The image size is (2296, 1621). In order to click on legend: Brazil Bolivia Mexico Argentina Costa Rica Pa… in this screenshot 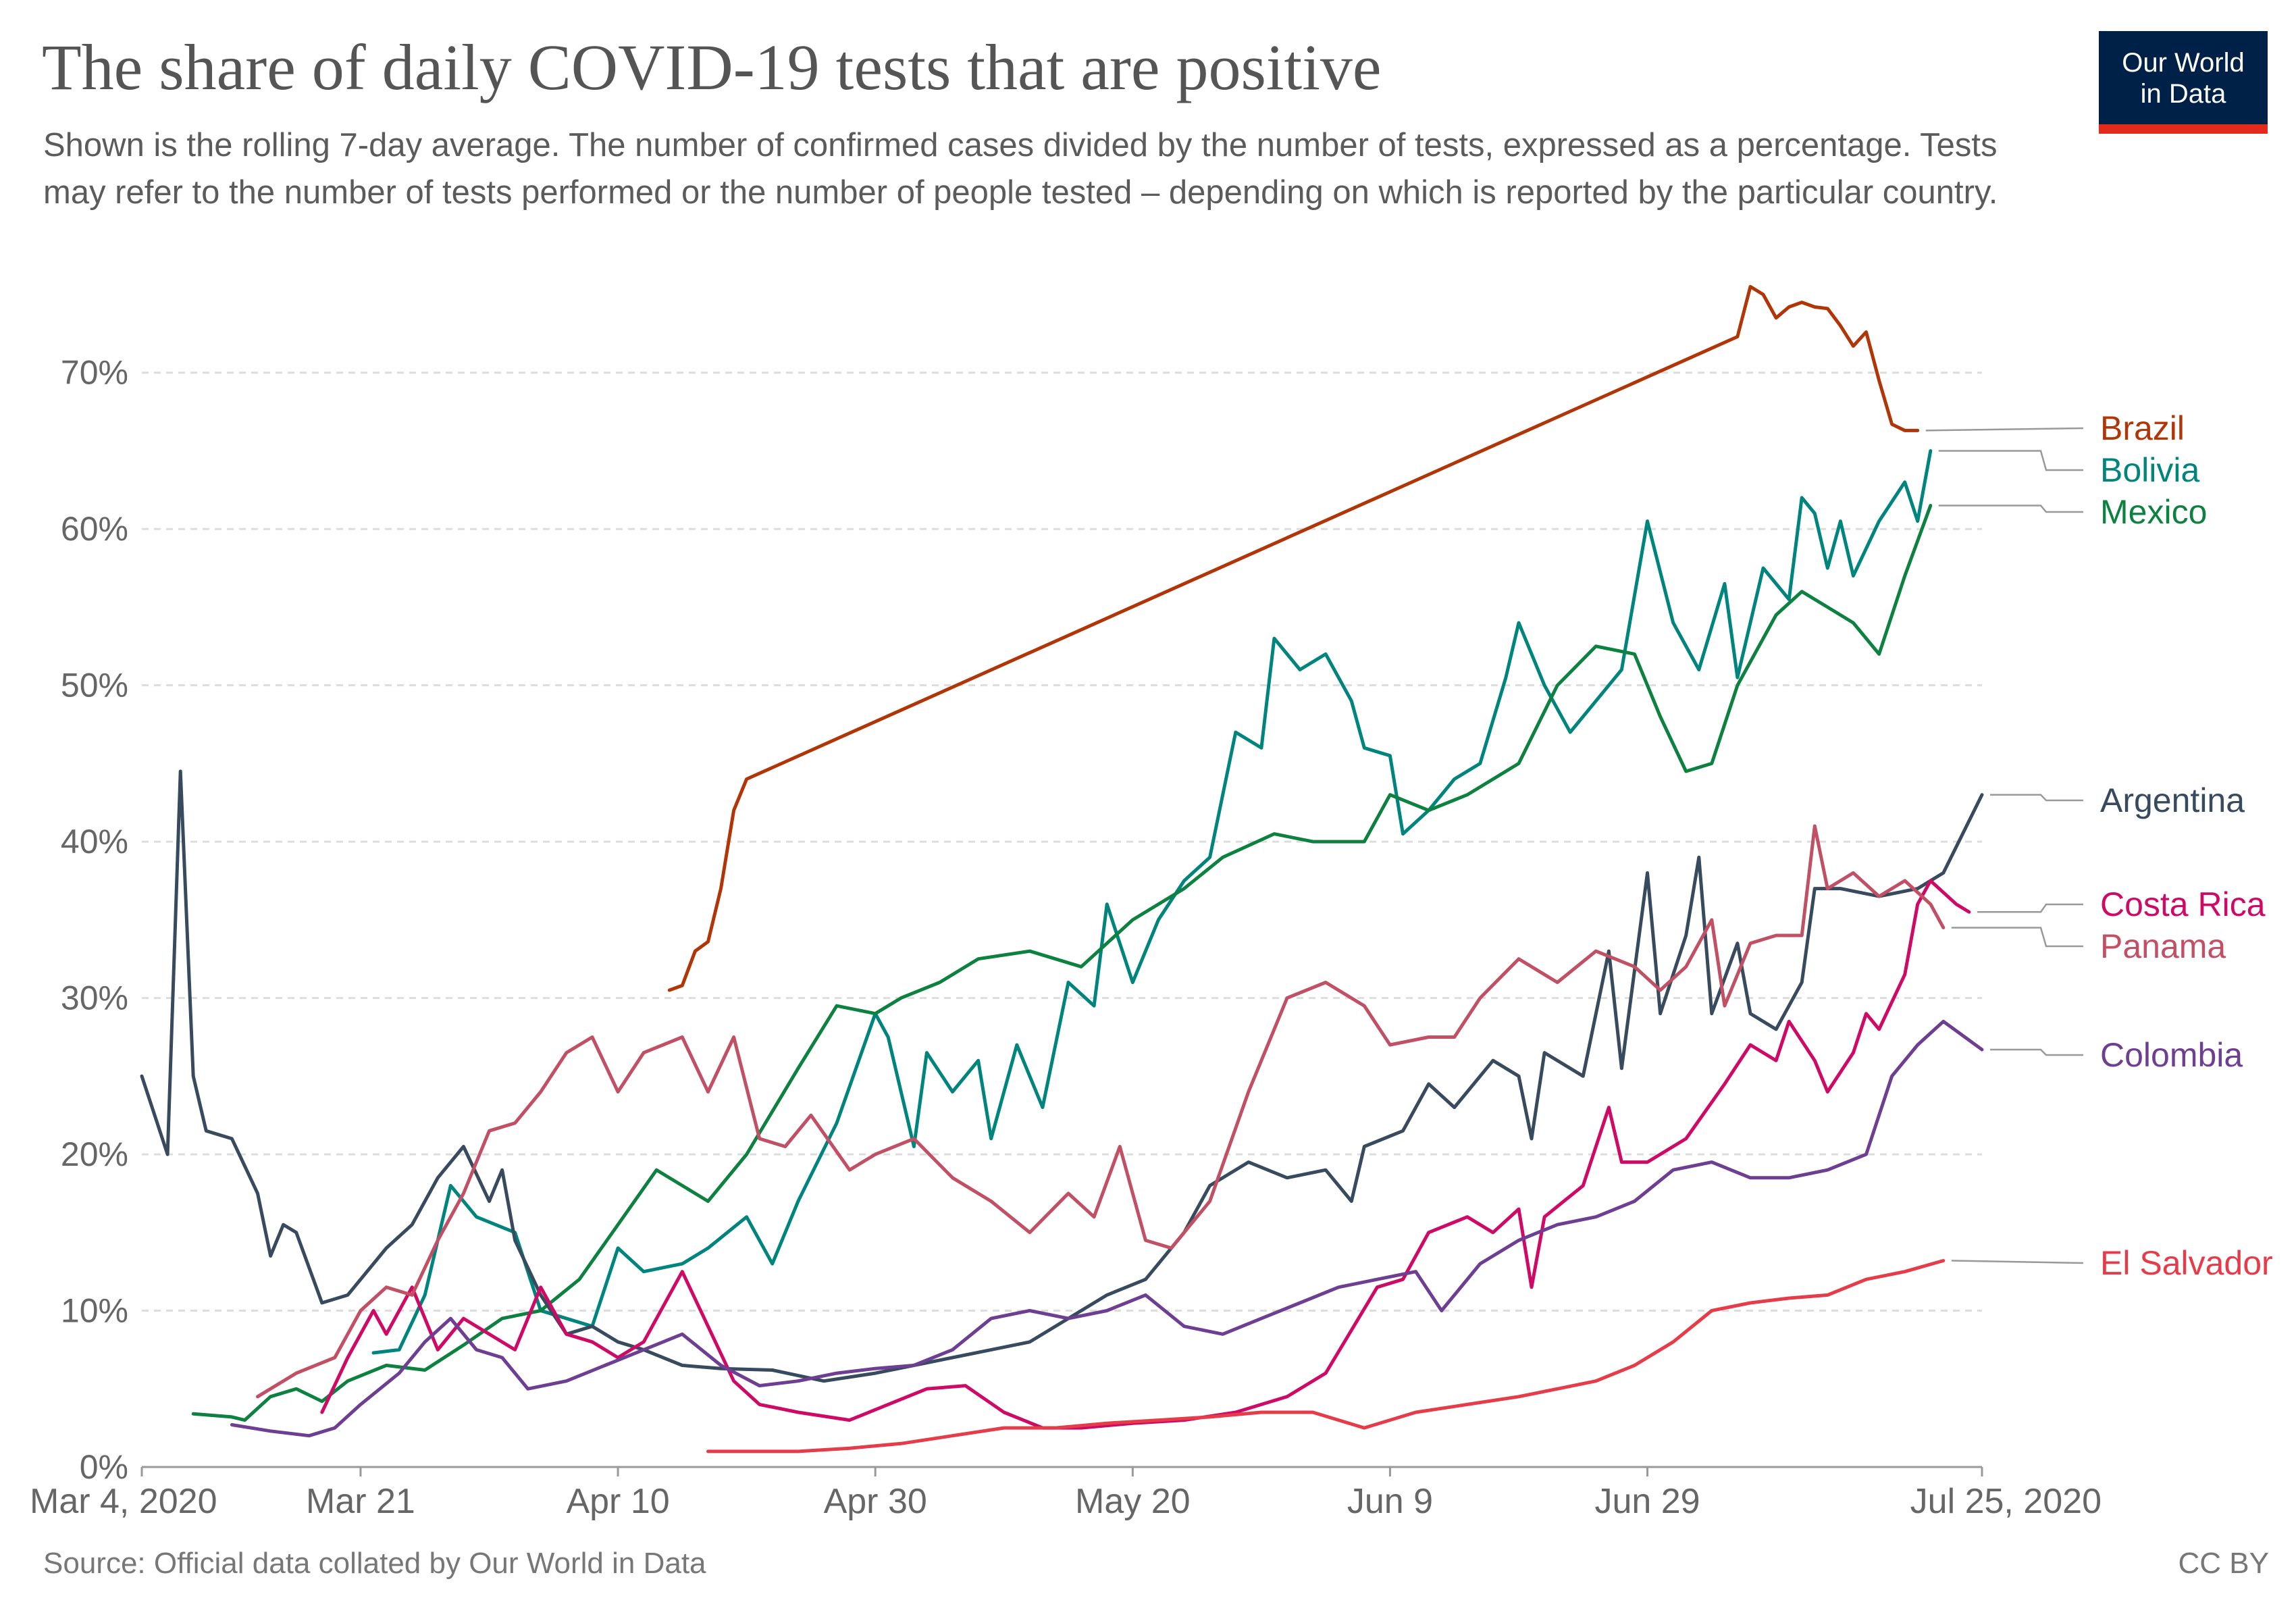, I will do `click(2099, 845)`.